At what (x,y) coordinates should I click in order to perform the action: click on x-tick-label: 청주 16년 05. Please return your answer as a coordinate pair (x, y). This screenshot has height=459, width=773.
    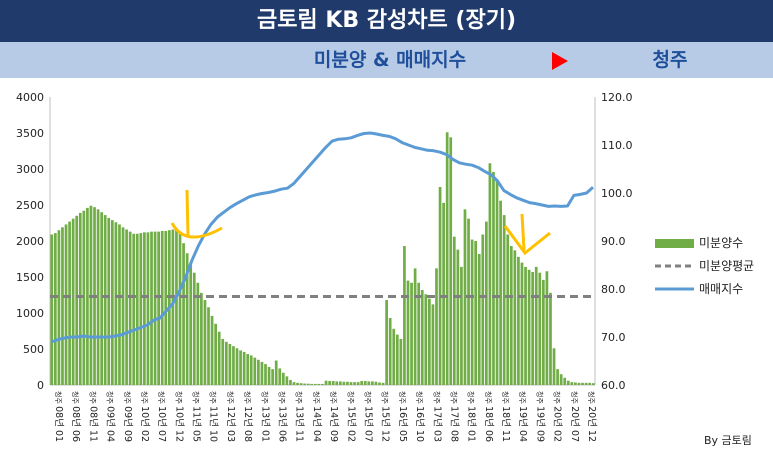
    Looking at the image, I should click on (402, 416).